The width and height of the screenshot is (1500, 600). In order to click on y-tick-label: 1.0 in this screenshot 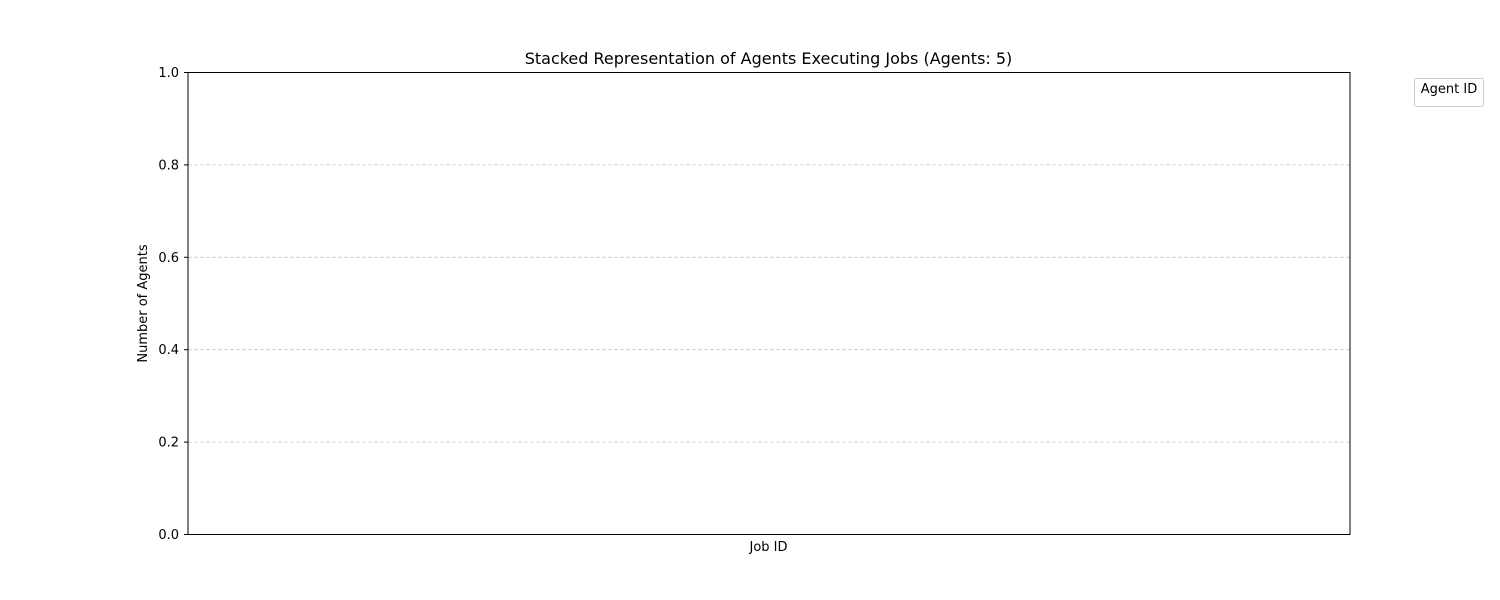, I will do `click(168, 73)`.